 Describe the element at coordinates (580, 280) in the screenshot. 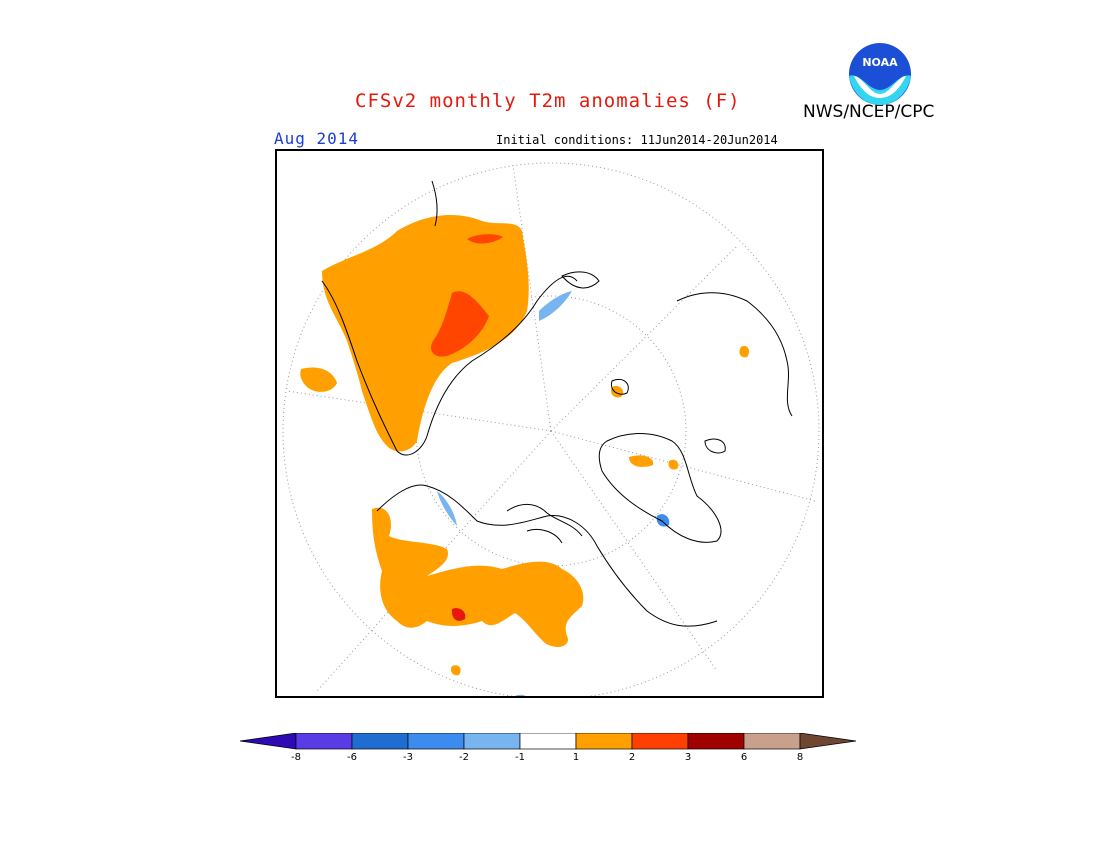

I see `coastline-novaya-zemlya` at that location.